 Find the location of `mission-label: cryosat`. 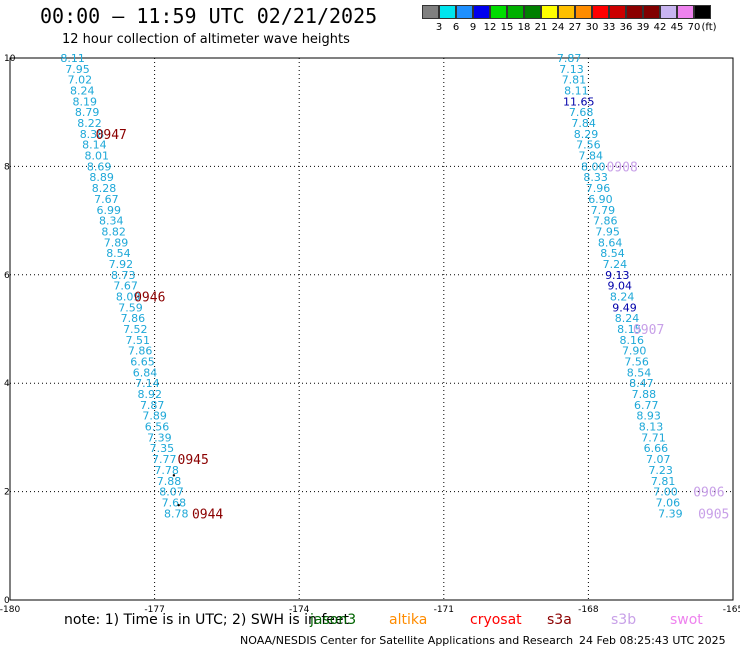

mission-label: cryosat is located at coordinates (496, 620).